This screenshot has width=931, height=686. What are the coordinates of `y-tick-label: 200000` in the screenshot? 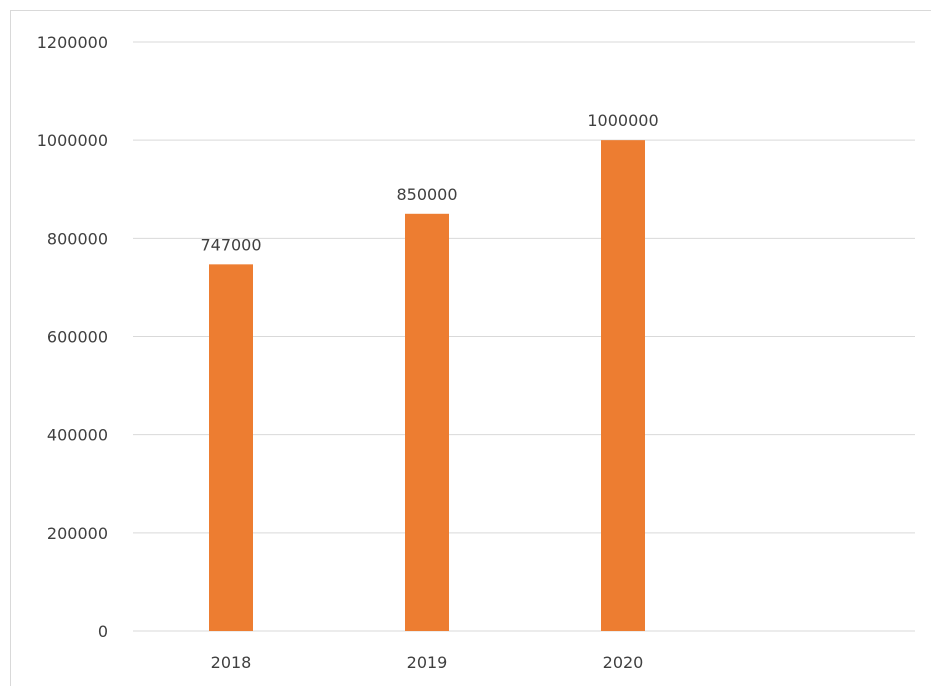 It's located at (77, 533).